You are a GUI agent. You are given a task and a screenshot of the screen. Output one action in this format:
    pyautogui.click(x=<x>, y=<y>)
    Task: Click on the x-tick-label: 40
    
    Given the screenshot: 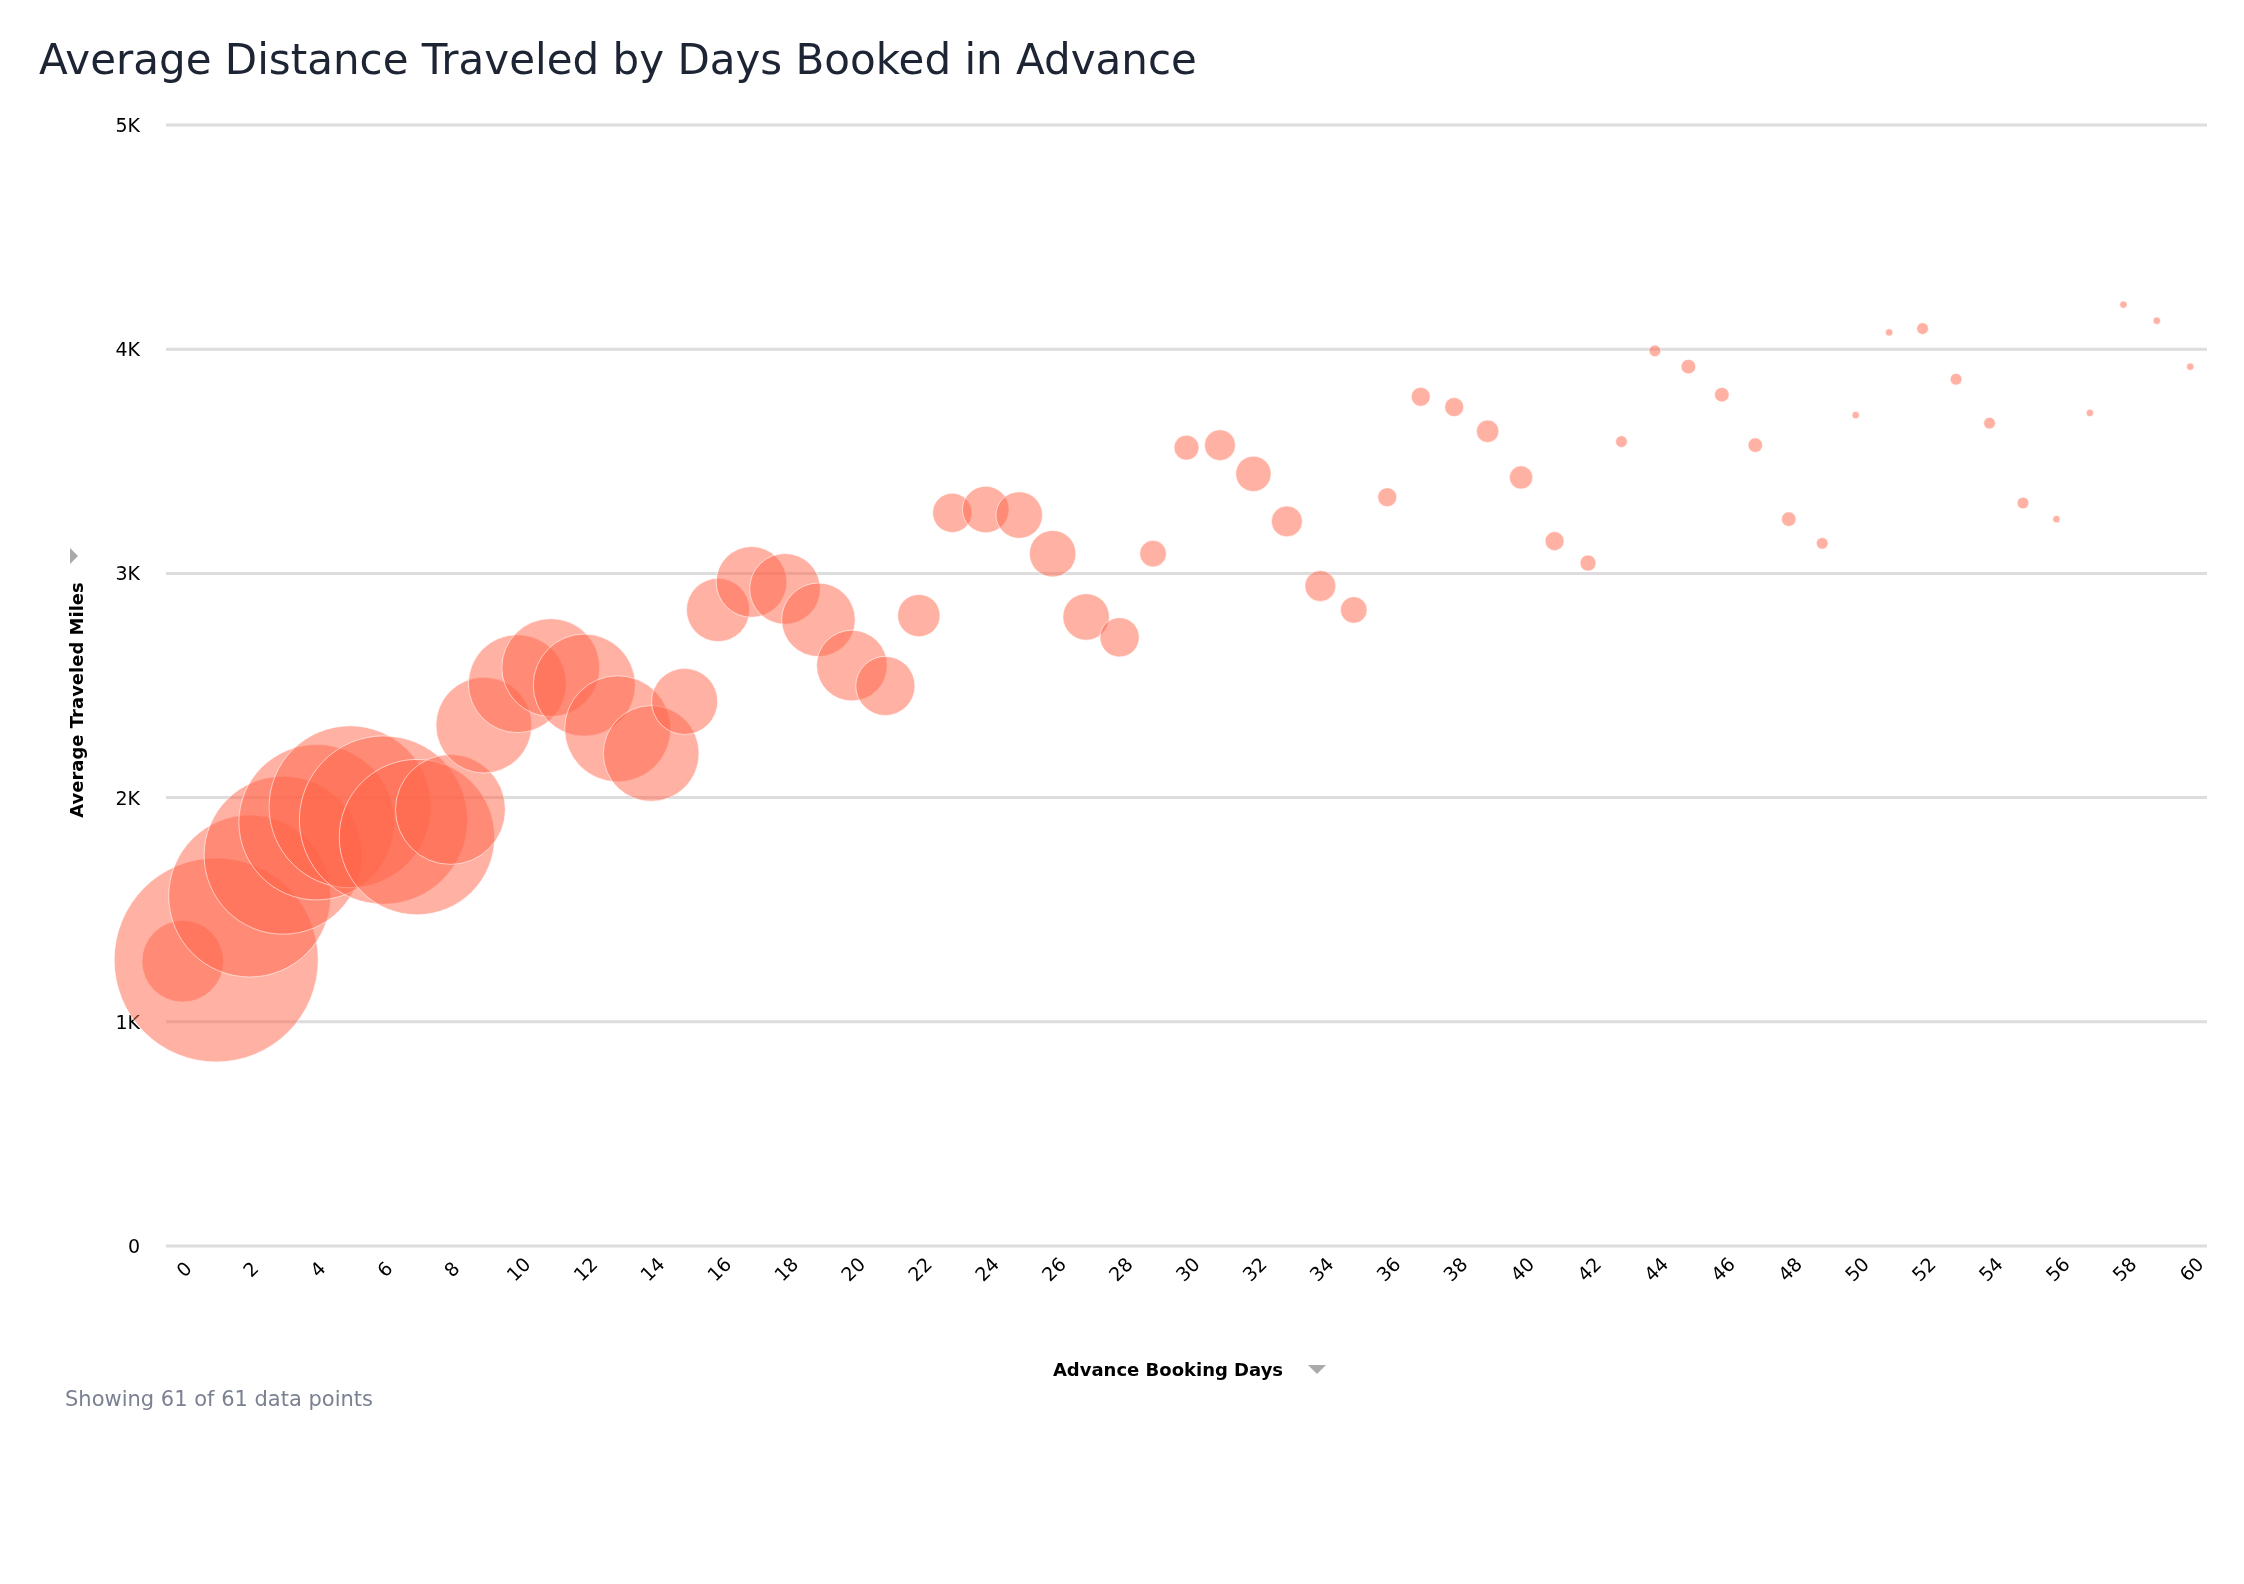 What is the action you would take?
    pyautogui.click(x=1522, y=1269)
    